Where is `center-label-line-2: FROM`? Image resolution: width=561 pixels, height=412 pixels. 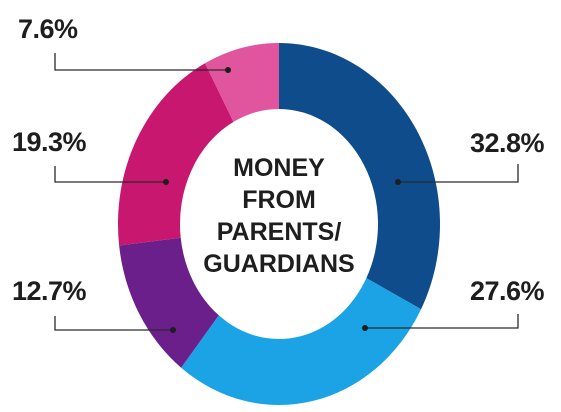 center-label-line-2: FROM is located at coordinates (279, 200).